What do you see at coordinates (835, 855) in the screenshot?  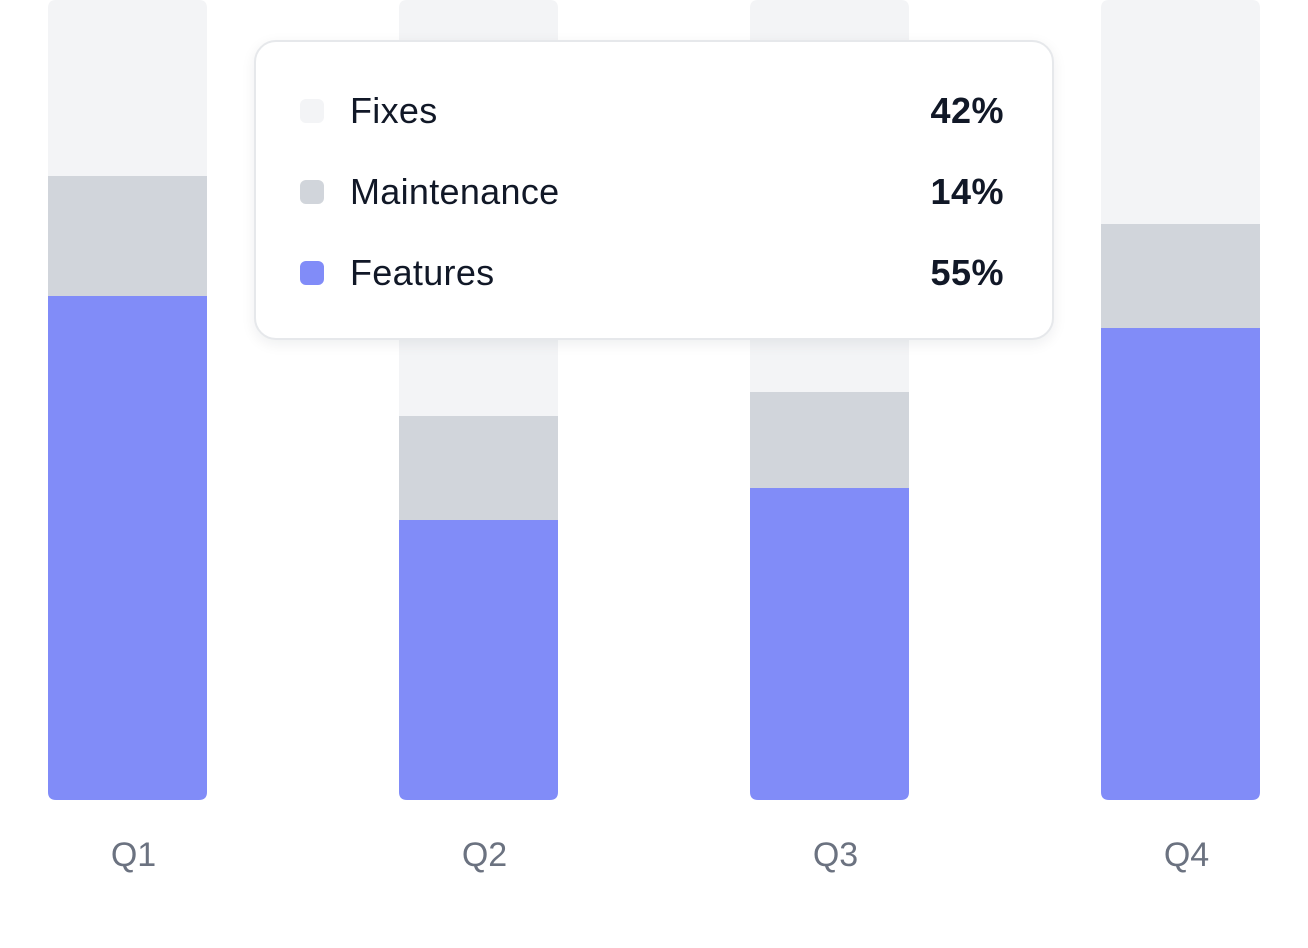 I see `x-tick-label: Q3` at bounding box center [835, 855].